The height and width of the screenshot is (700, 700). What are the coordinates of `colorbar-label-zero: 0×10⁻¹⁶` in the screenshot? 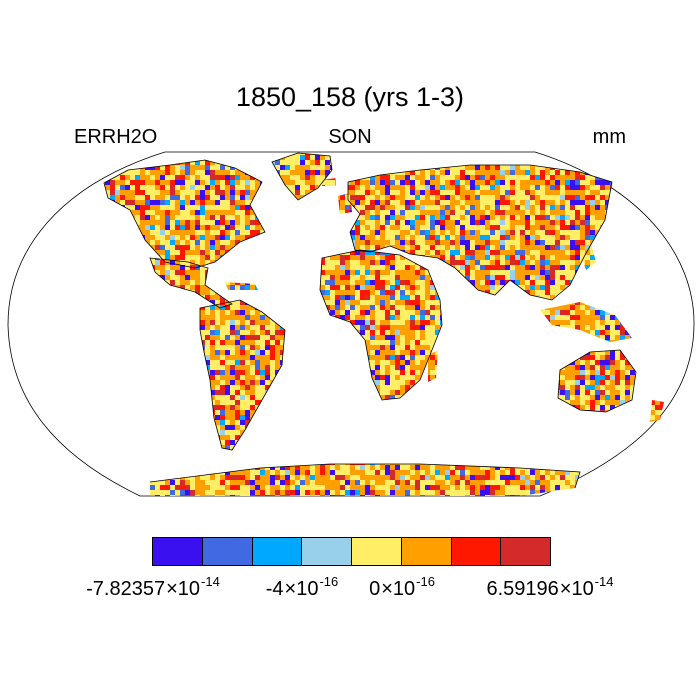 It's located at (402, 587).